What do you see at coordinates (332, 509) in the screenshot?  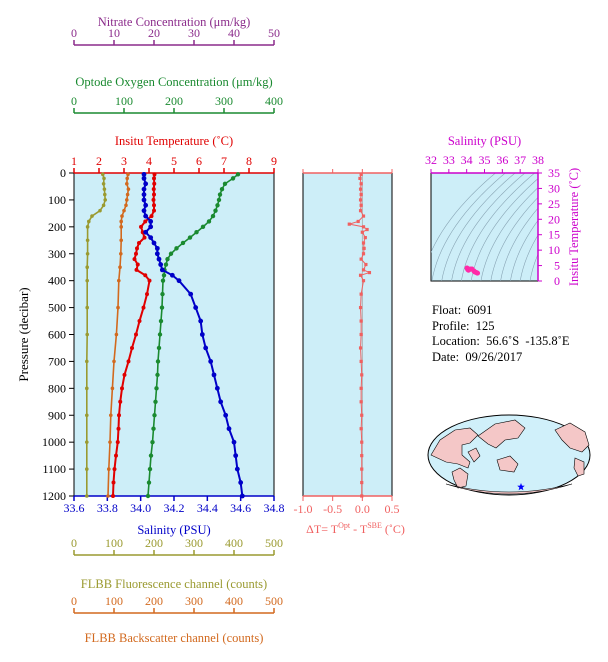 I see `delta-tick-label: -0.5` at bounding box center [332, 509].